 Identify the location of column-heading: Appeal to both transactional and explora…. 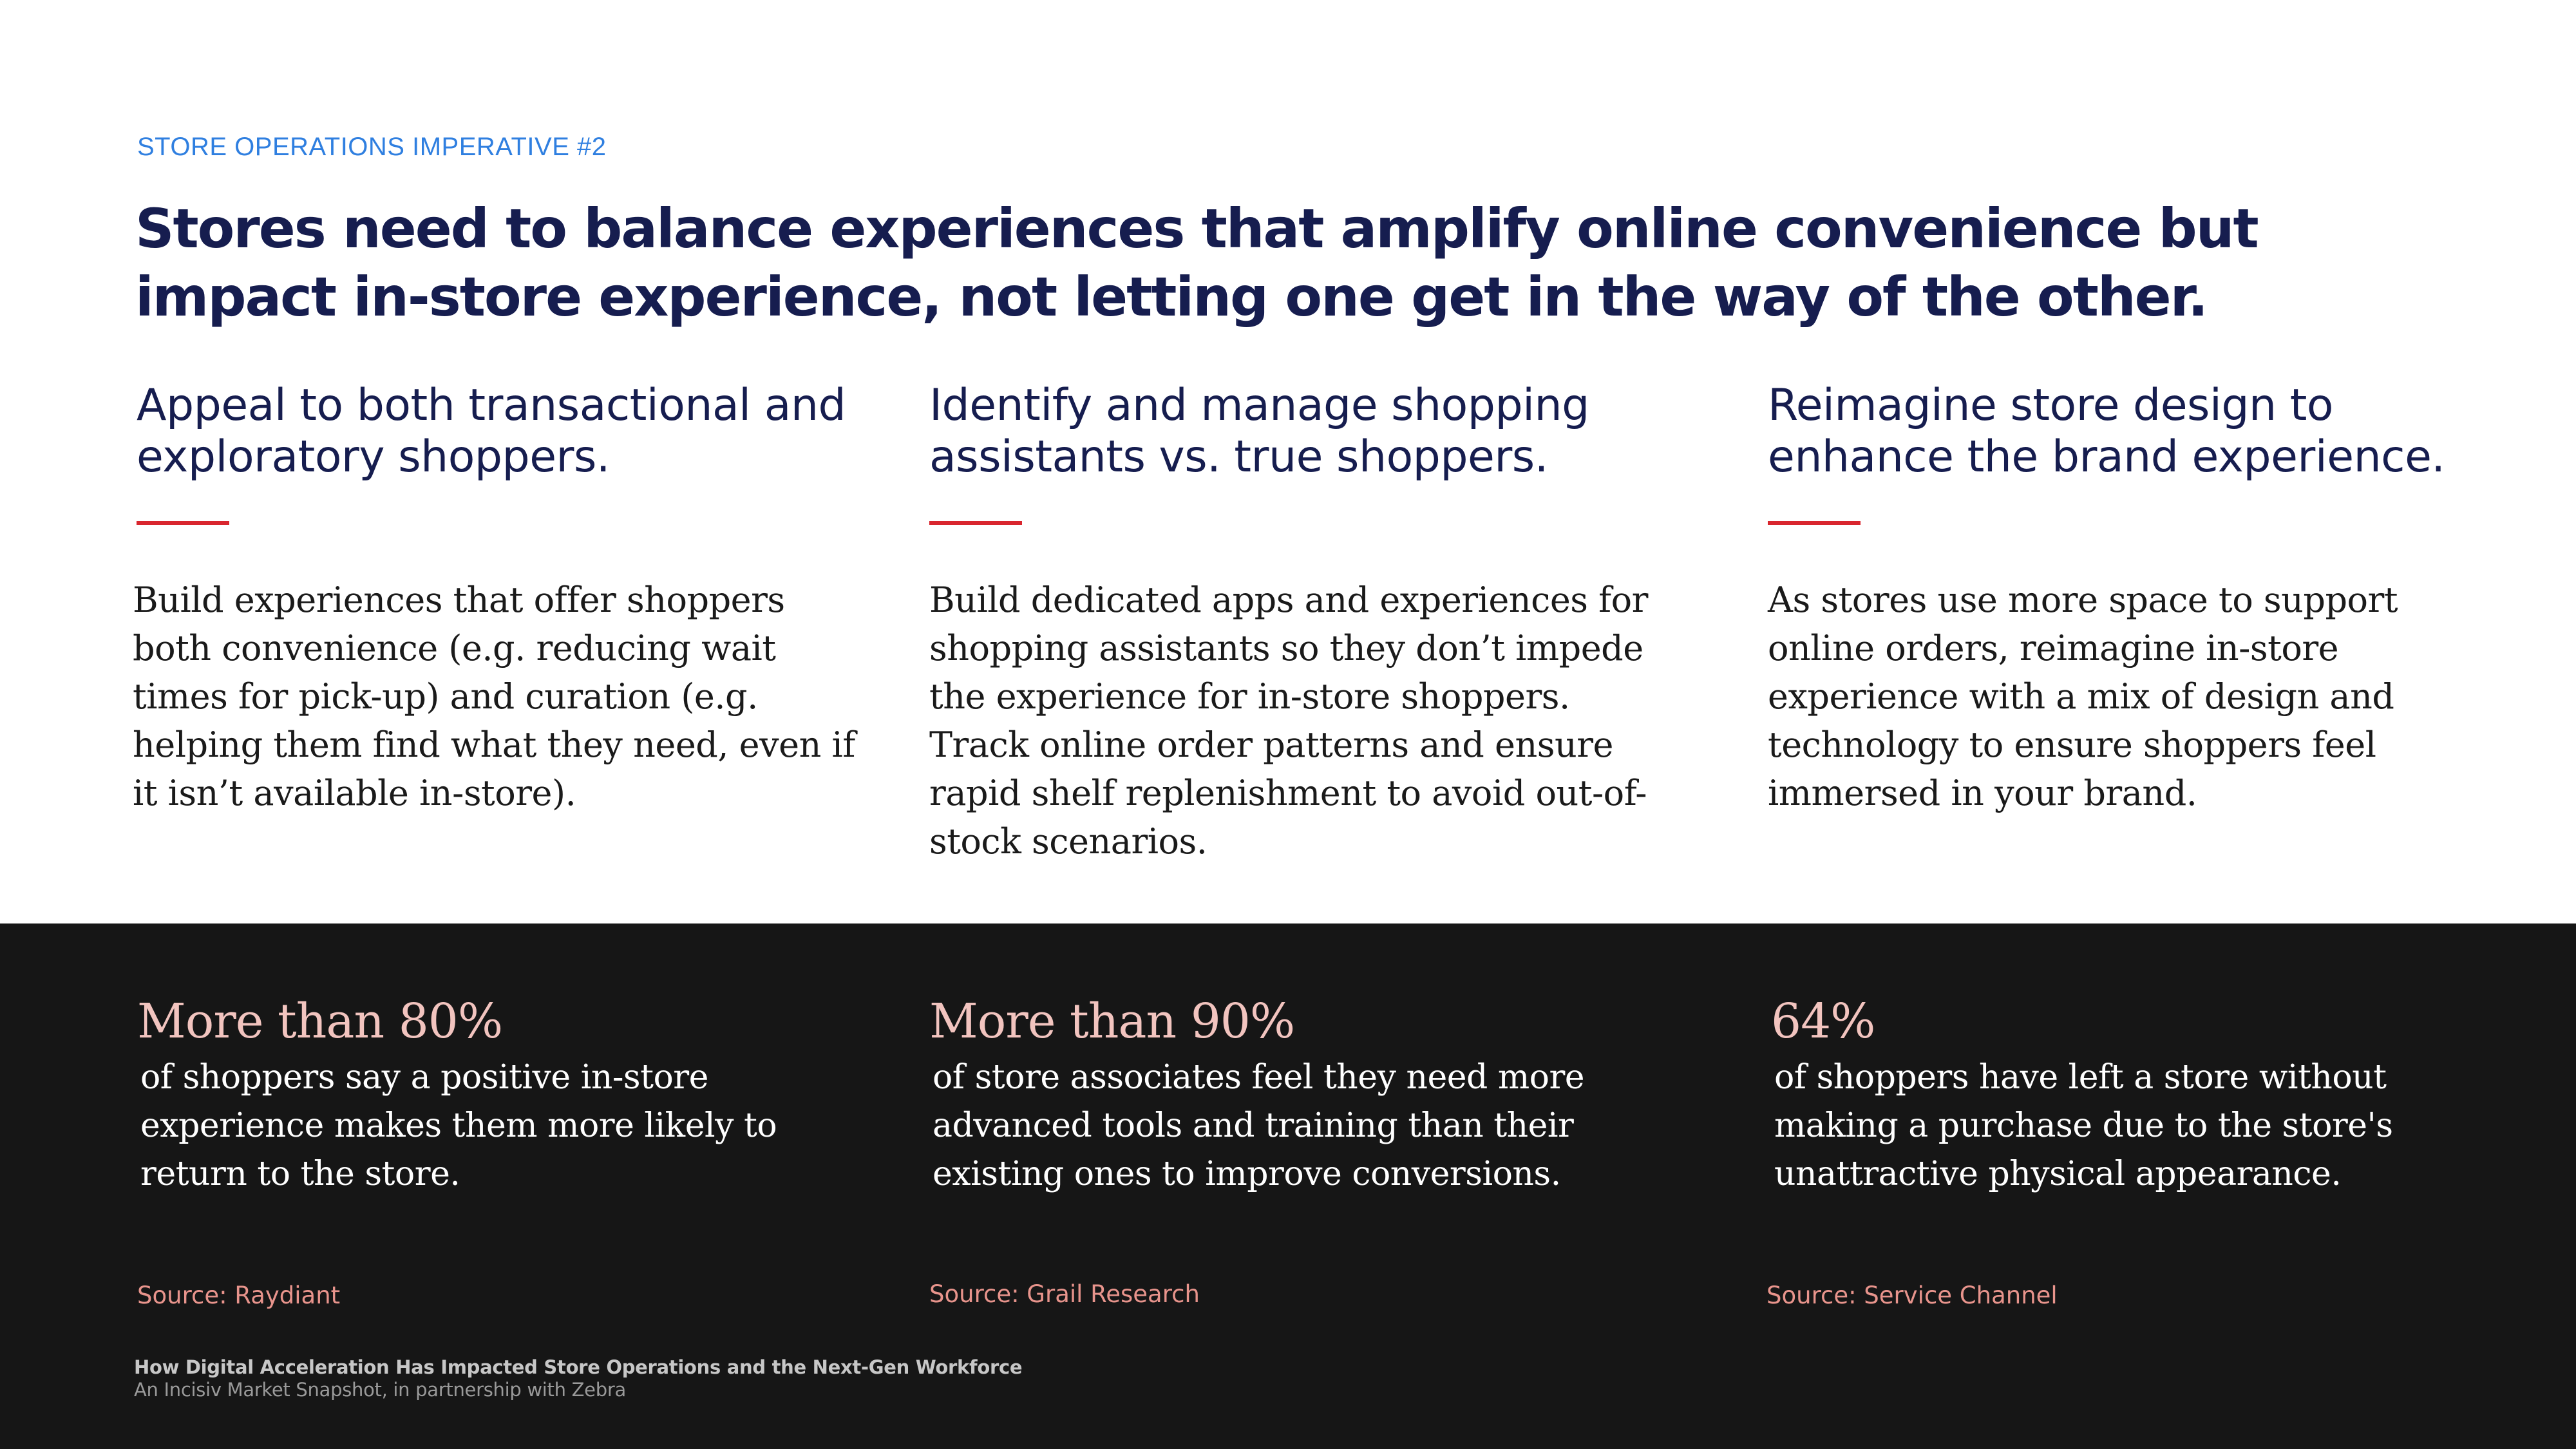
(492, 431).